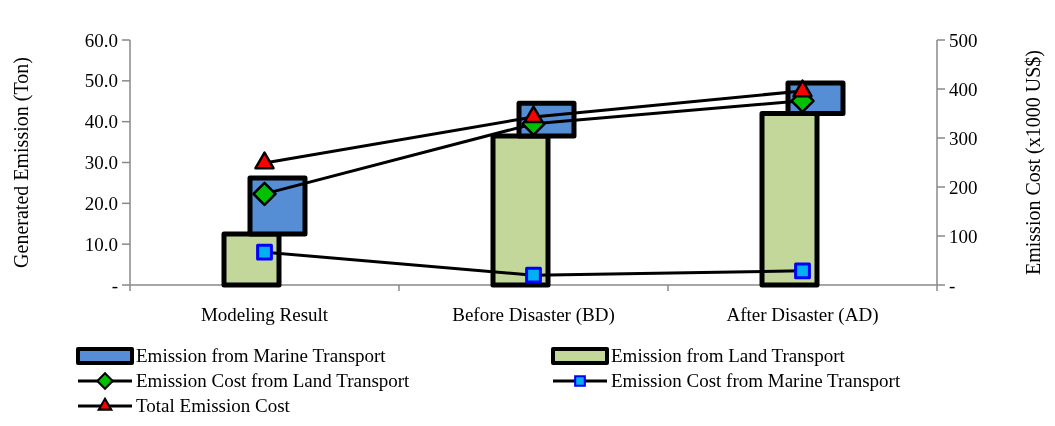 The image size is (1055, 426). I want to click on y-tick-label: 10.0, so click(101, 244).